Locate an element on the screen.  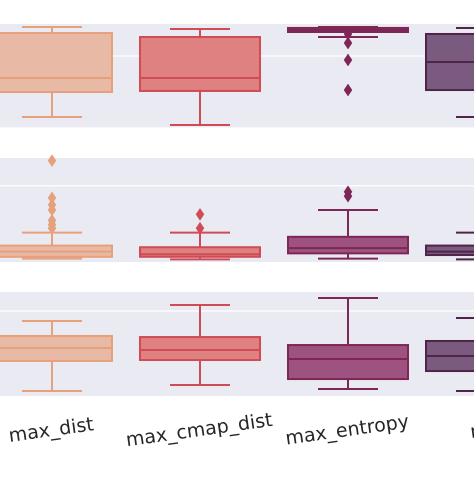
box-bottom-max_entropy is located at coordinates (348, 362).